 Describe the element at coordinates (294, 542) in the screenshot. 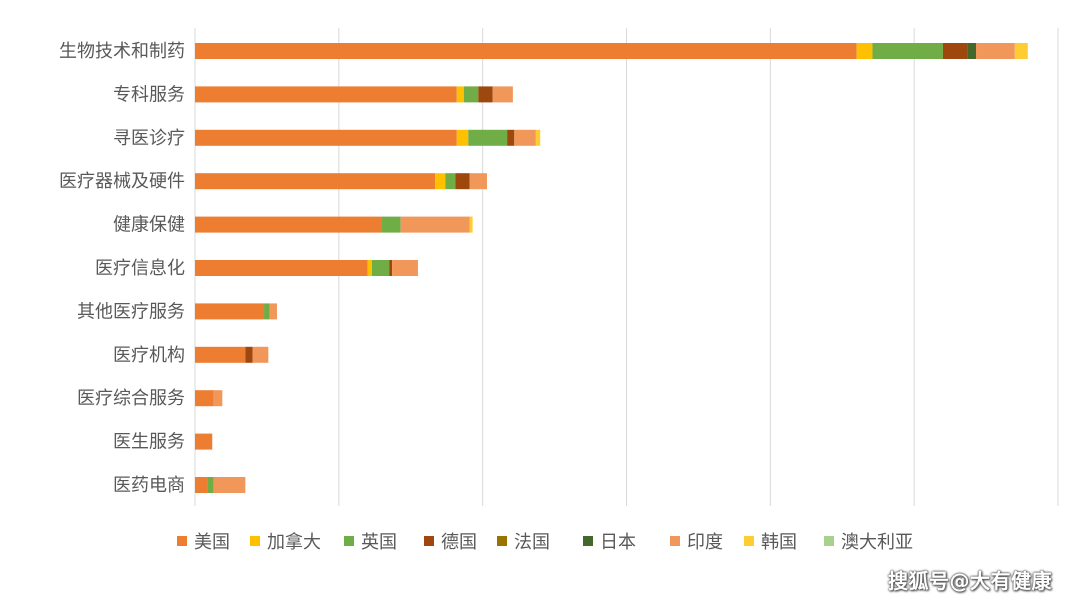

I see `legend-label: 加拿大` at that location.